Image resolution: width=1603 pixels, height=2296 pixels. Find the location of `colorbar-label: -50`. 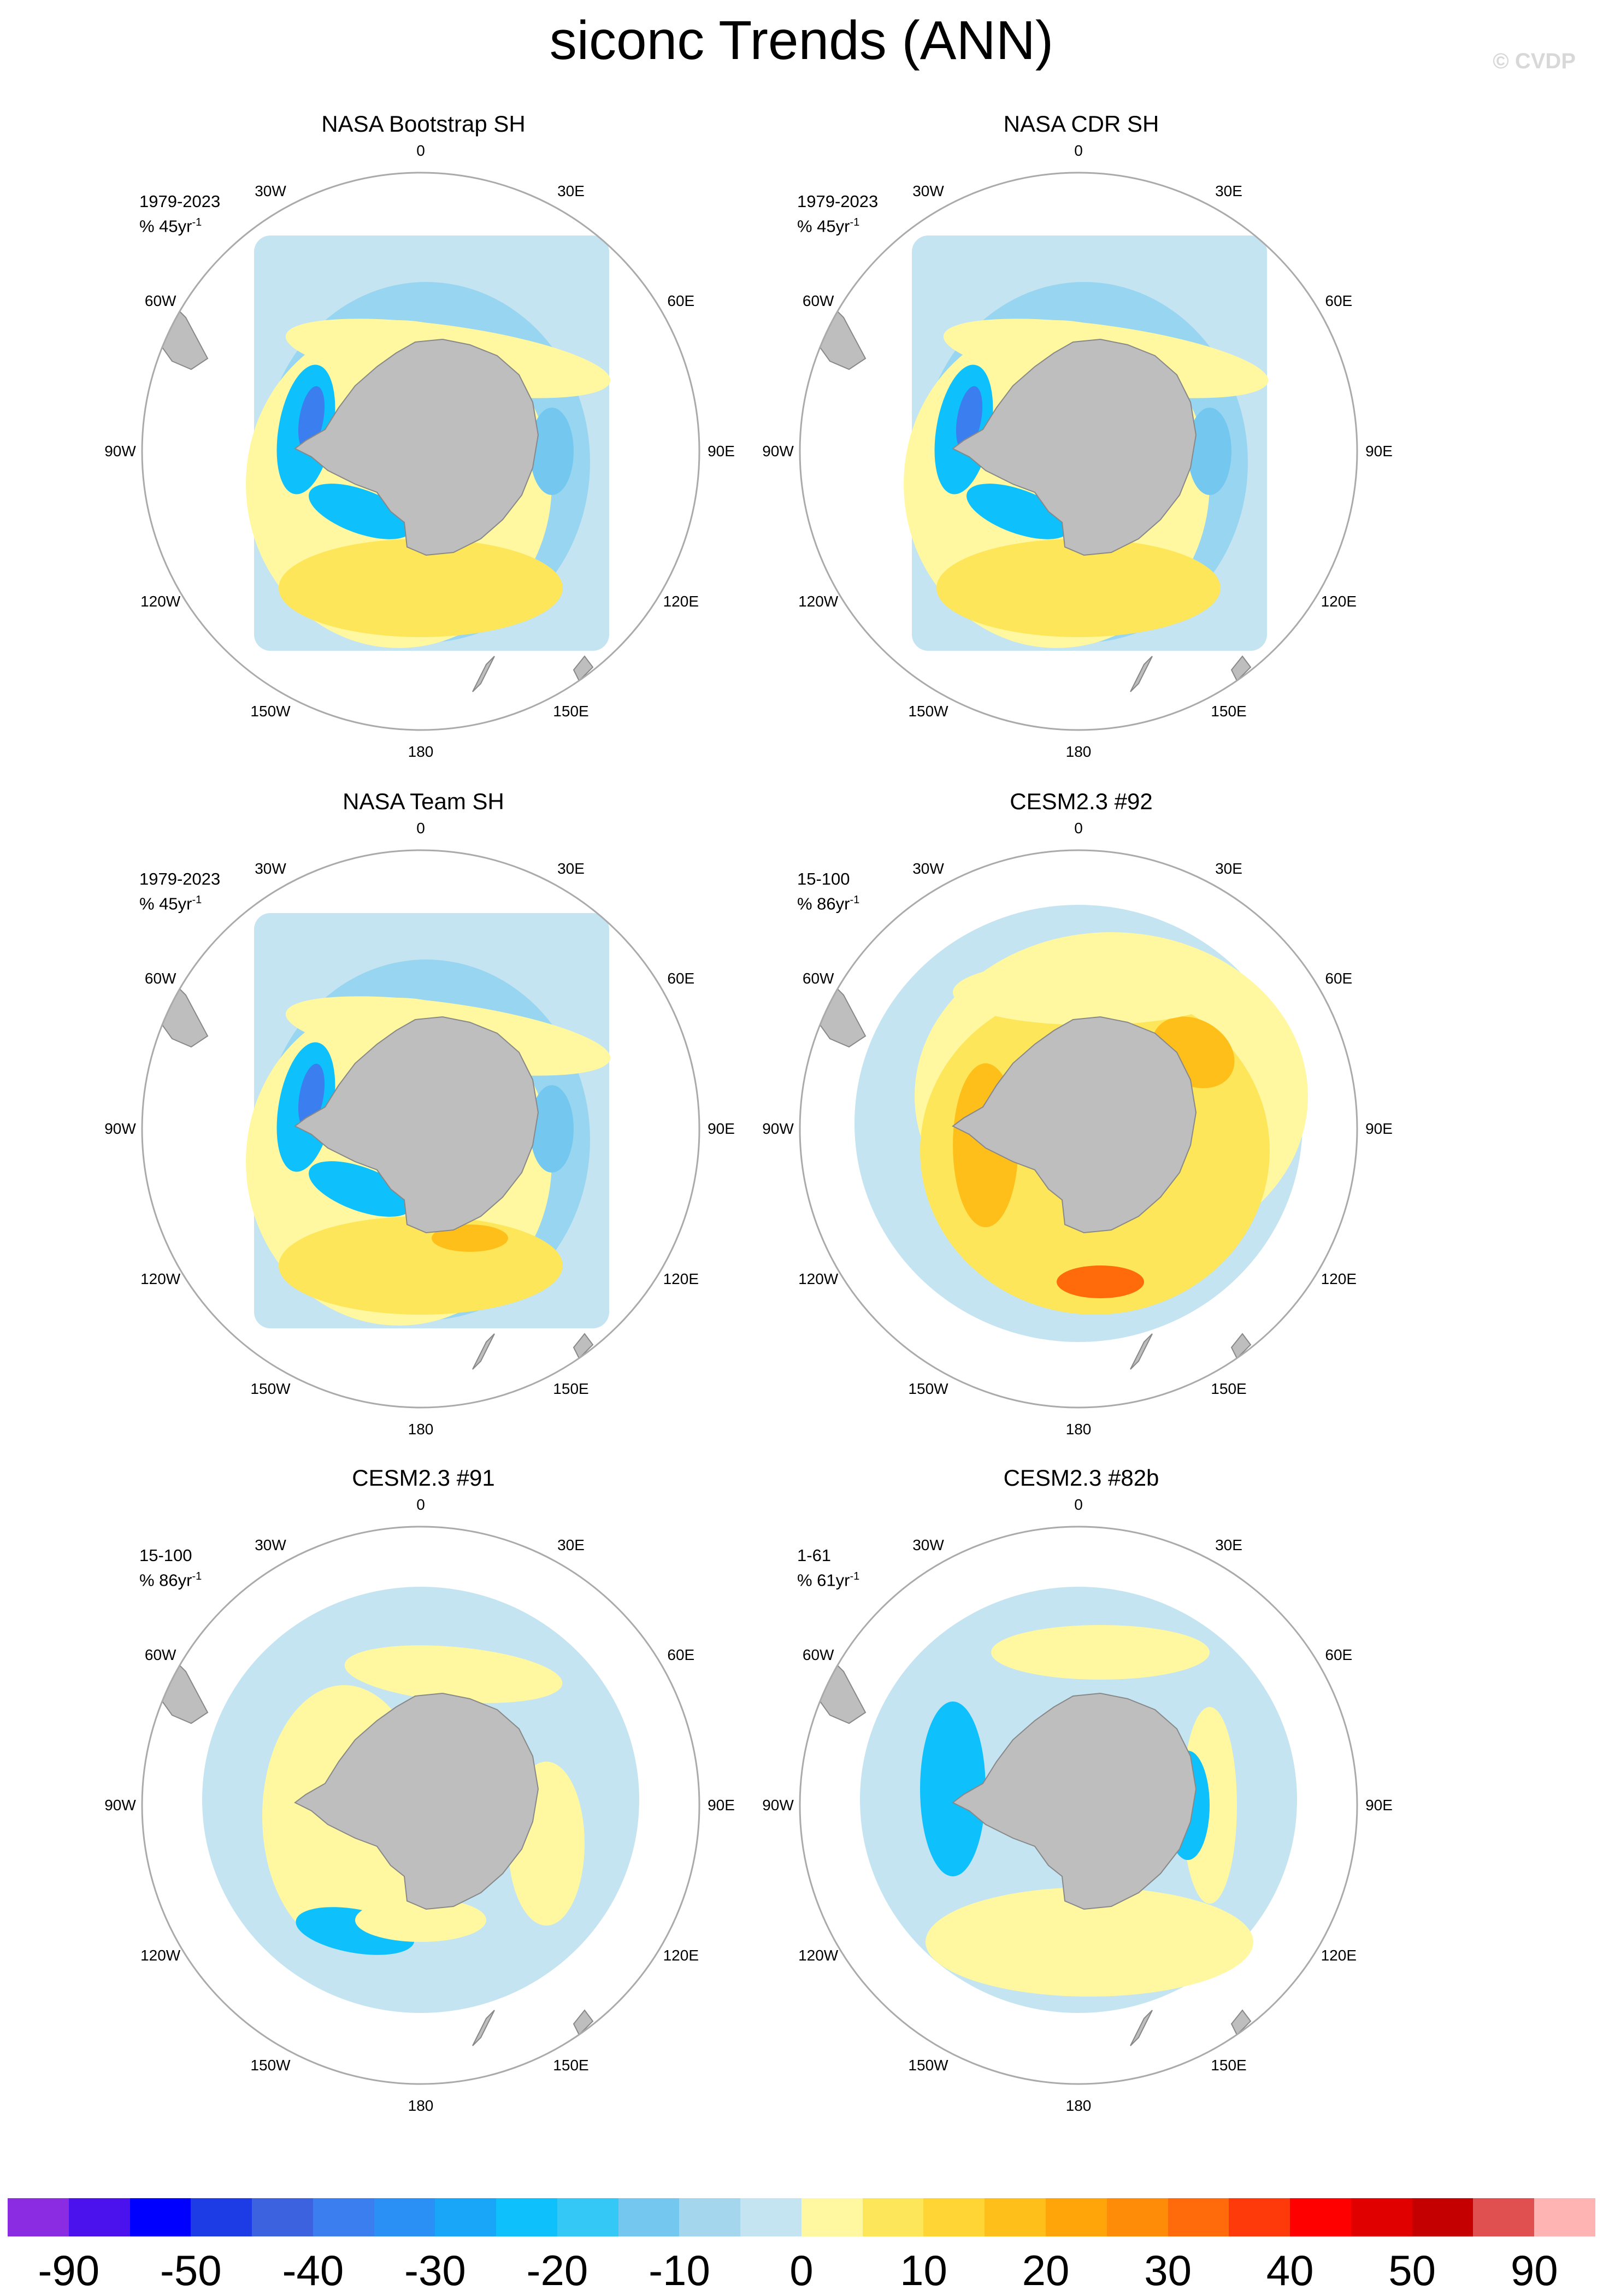

colorbar-label: -50 is located at coordinates (191, 2270).